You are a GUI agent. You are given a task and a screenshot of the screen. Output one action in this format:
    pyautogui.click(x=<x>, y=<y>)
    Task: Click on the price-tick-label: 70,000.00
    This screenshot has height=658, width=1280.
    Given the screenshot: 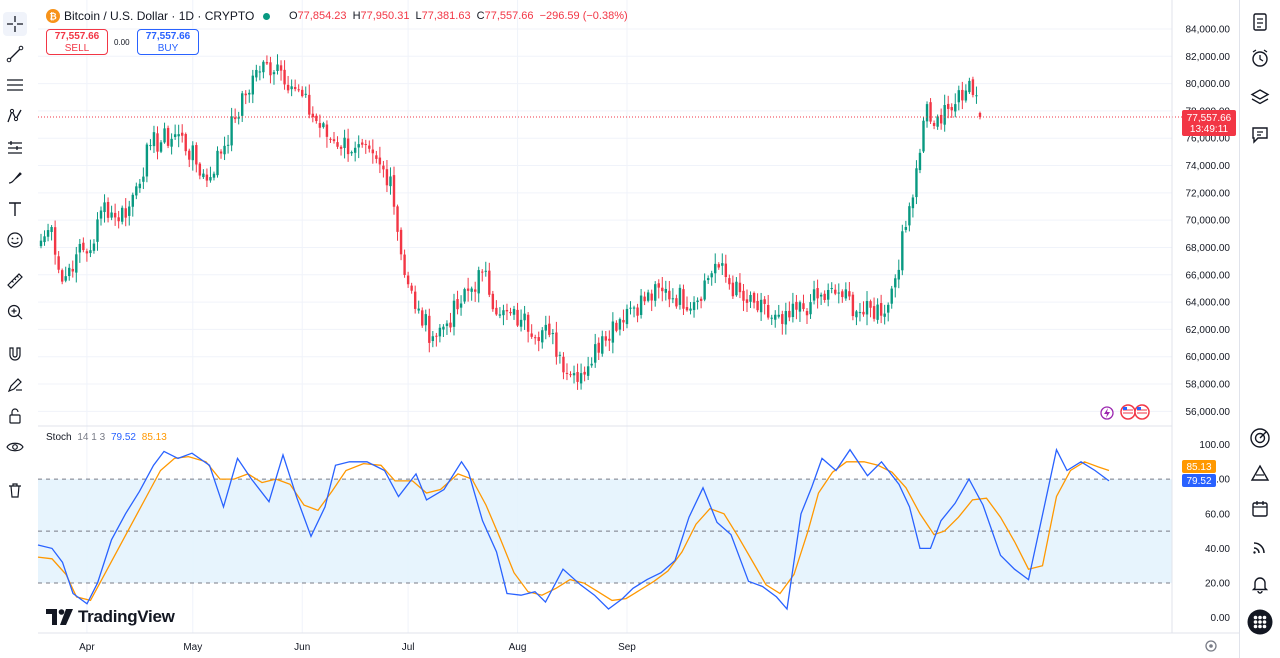 What is the action you would take?
    pyautogui.click(x=1208, y=221)
    